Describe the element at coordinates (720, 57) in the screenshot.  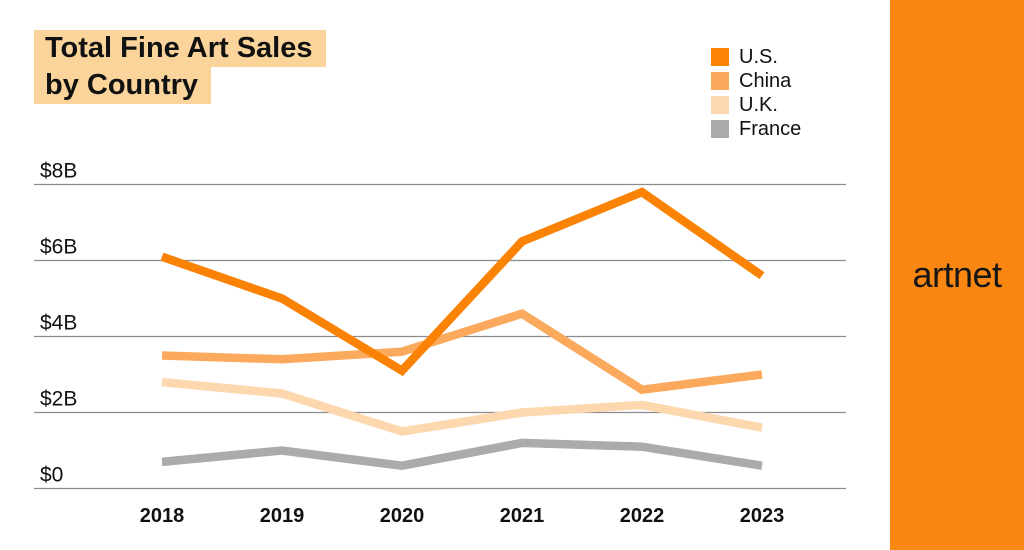
I see `legend-swatch-us` at that location.